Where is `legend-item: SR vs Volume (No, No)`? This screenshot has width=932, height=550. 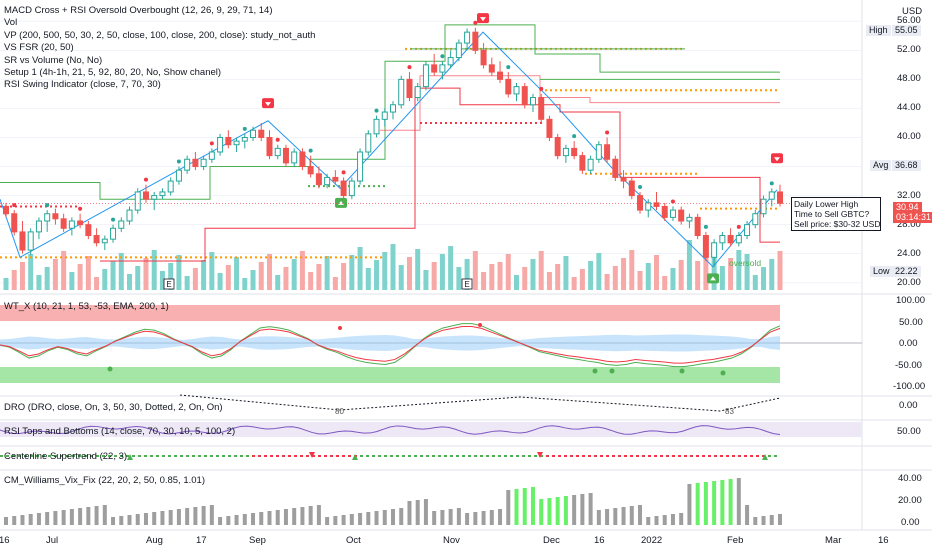 legend-item: SR vs Volume (No, No) is located at coordinates (53, 60).